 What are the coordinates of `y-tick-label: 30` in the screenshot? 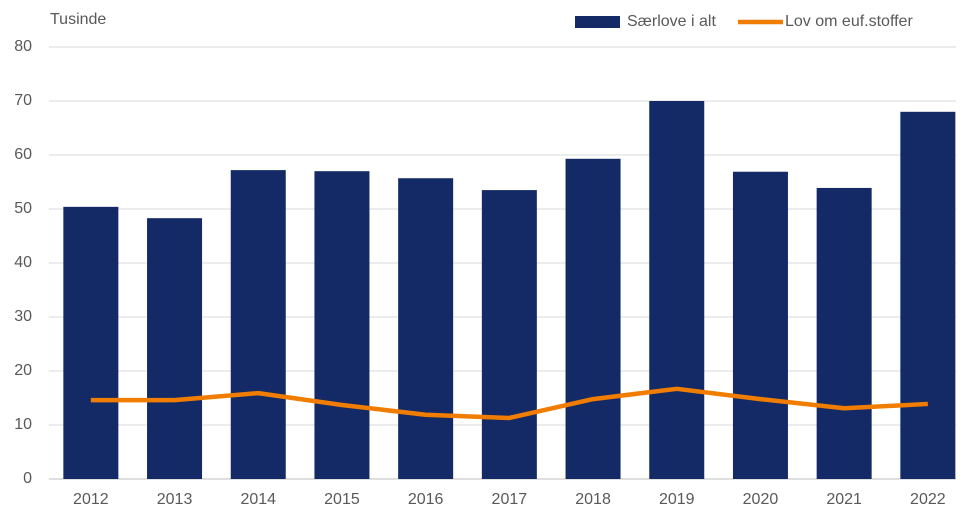 It's located at (23, 316).